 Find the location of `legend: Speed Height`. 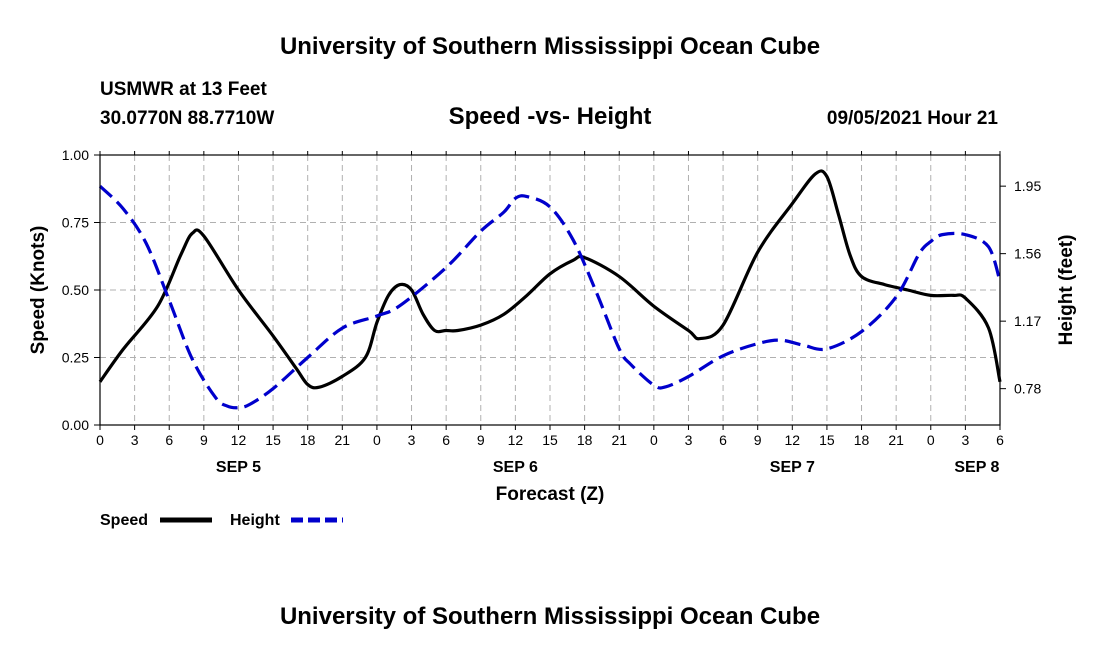

legend: Speed Height is located at coordinates (221, 520).